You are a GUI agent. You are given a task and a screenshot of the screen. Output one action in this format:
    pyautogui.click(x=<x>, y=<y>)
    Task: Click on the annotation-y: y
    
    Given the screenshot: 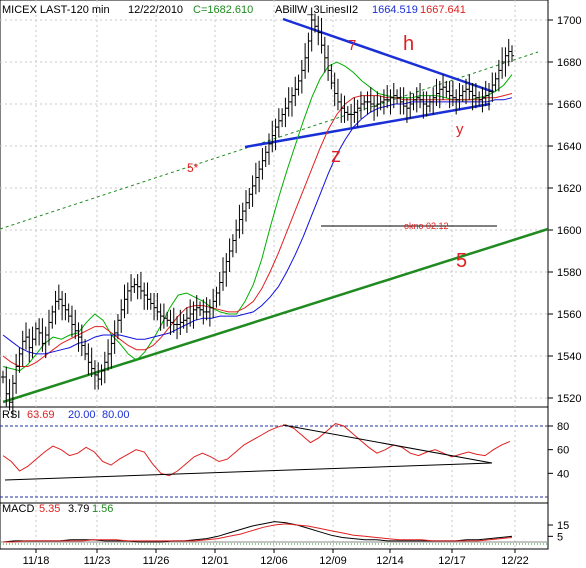 What is the action you would take?
    pyautogui.click(x=460, y=129)
    